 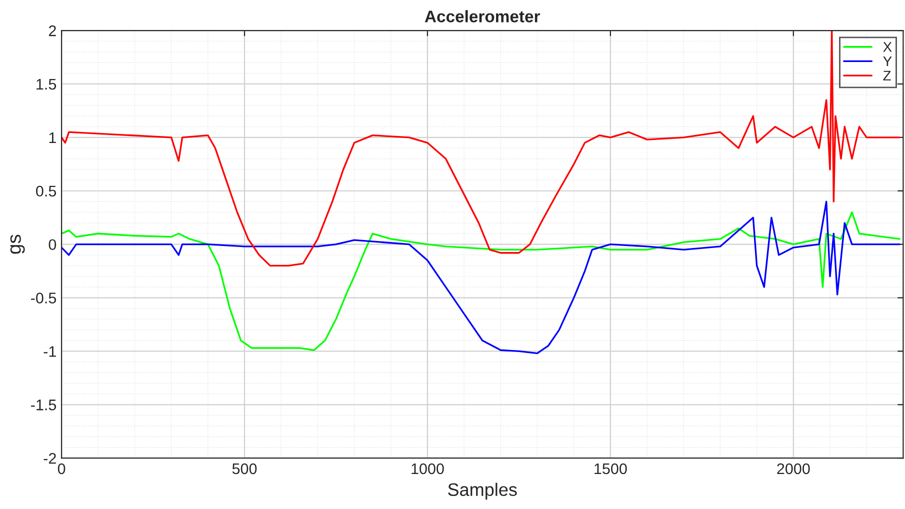 What do you see at coordinates (887, 61) in the screenshot?
I see `legend-label: Y` at bounding box center [887, 61].